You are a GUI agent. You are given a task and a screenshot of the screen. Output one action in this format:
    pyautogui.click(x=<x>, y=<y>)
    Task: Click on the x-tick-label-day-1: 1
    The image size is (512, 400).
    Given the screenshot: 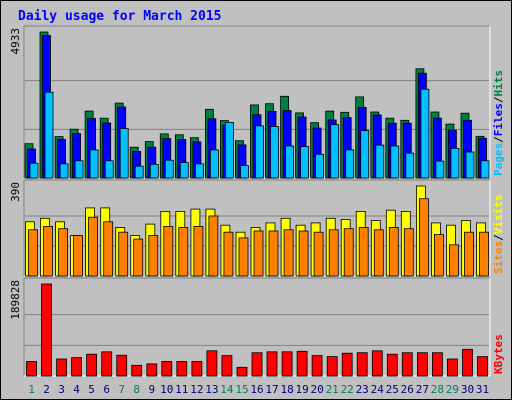 What is the action you would take?
    pyautogui.click(x=31, y=389)
    